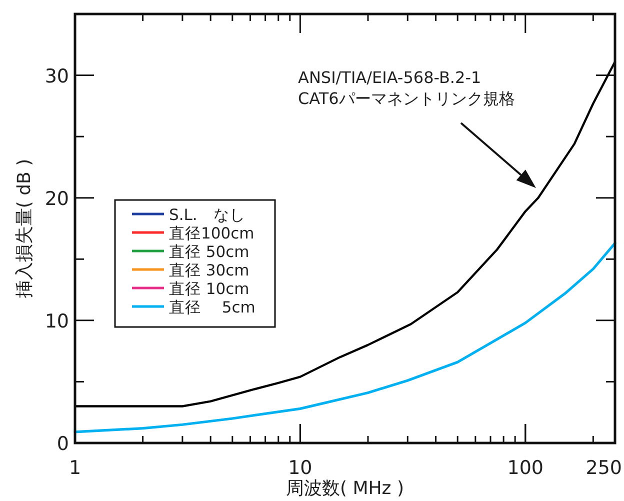  I want to click on legend-label: 直径 30cm, so click(209, 271).